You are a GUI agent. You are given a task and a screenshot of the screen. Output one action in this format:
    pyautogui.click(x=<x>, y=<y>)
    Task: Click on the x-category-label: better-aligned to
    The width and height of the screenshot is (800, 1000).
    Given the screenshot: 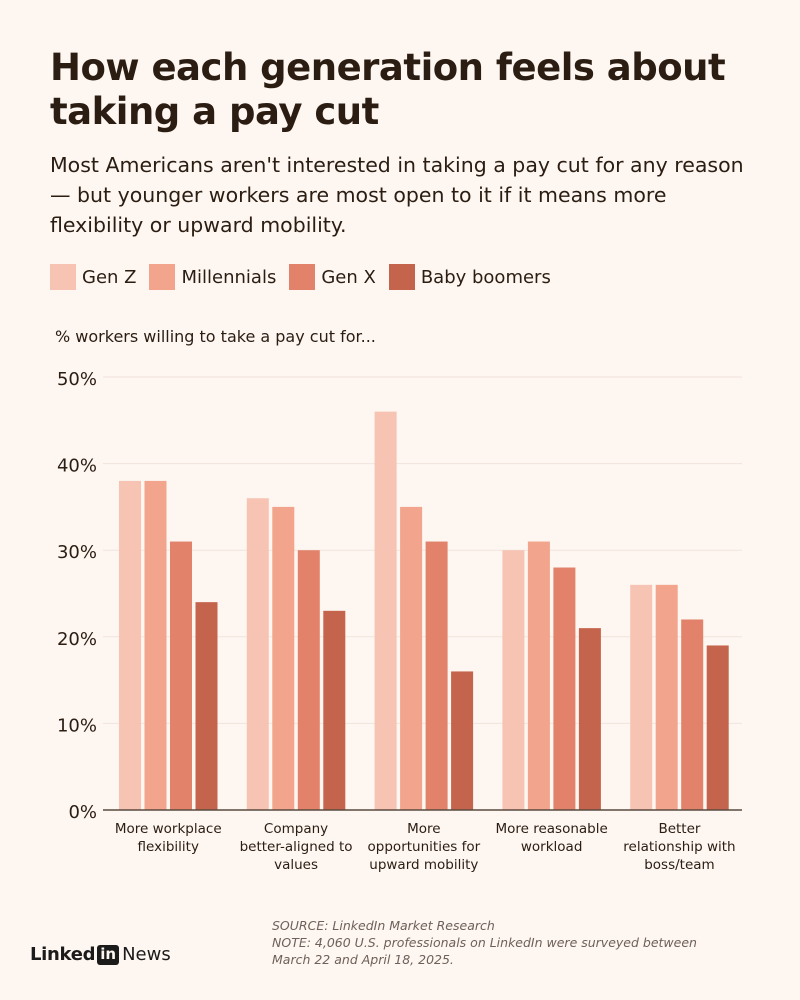 What is the action you would take?
    pyautogui.click(x=296, y=847)
    